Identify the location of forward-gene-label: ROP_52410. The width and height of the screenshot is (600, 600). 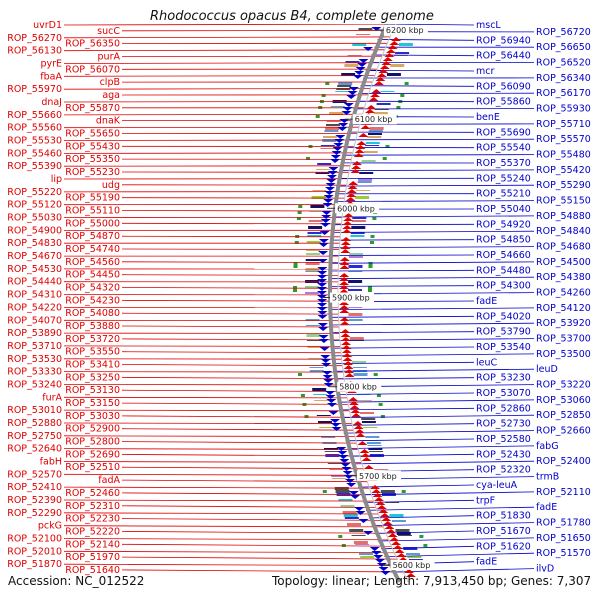
(34, 487).